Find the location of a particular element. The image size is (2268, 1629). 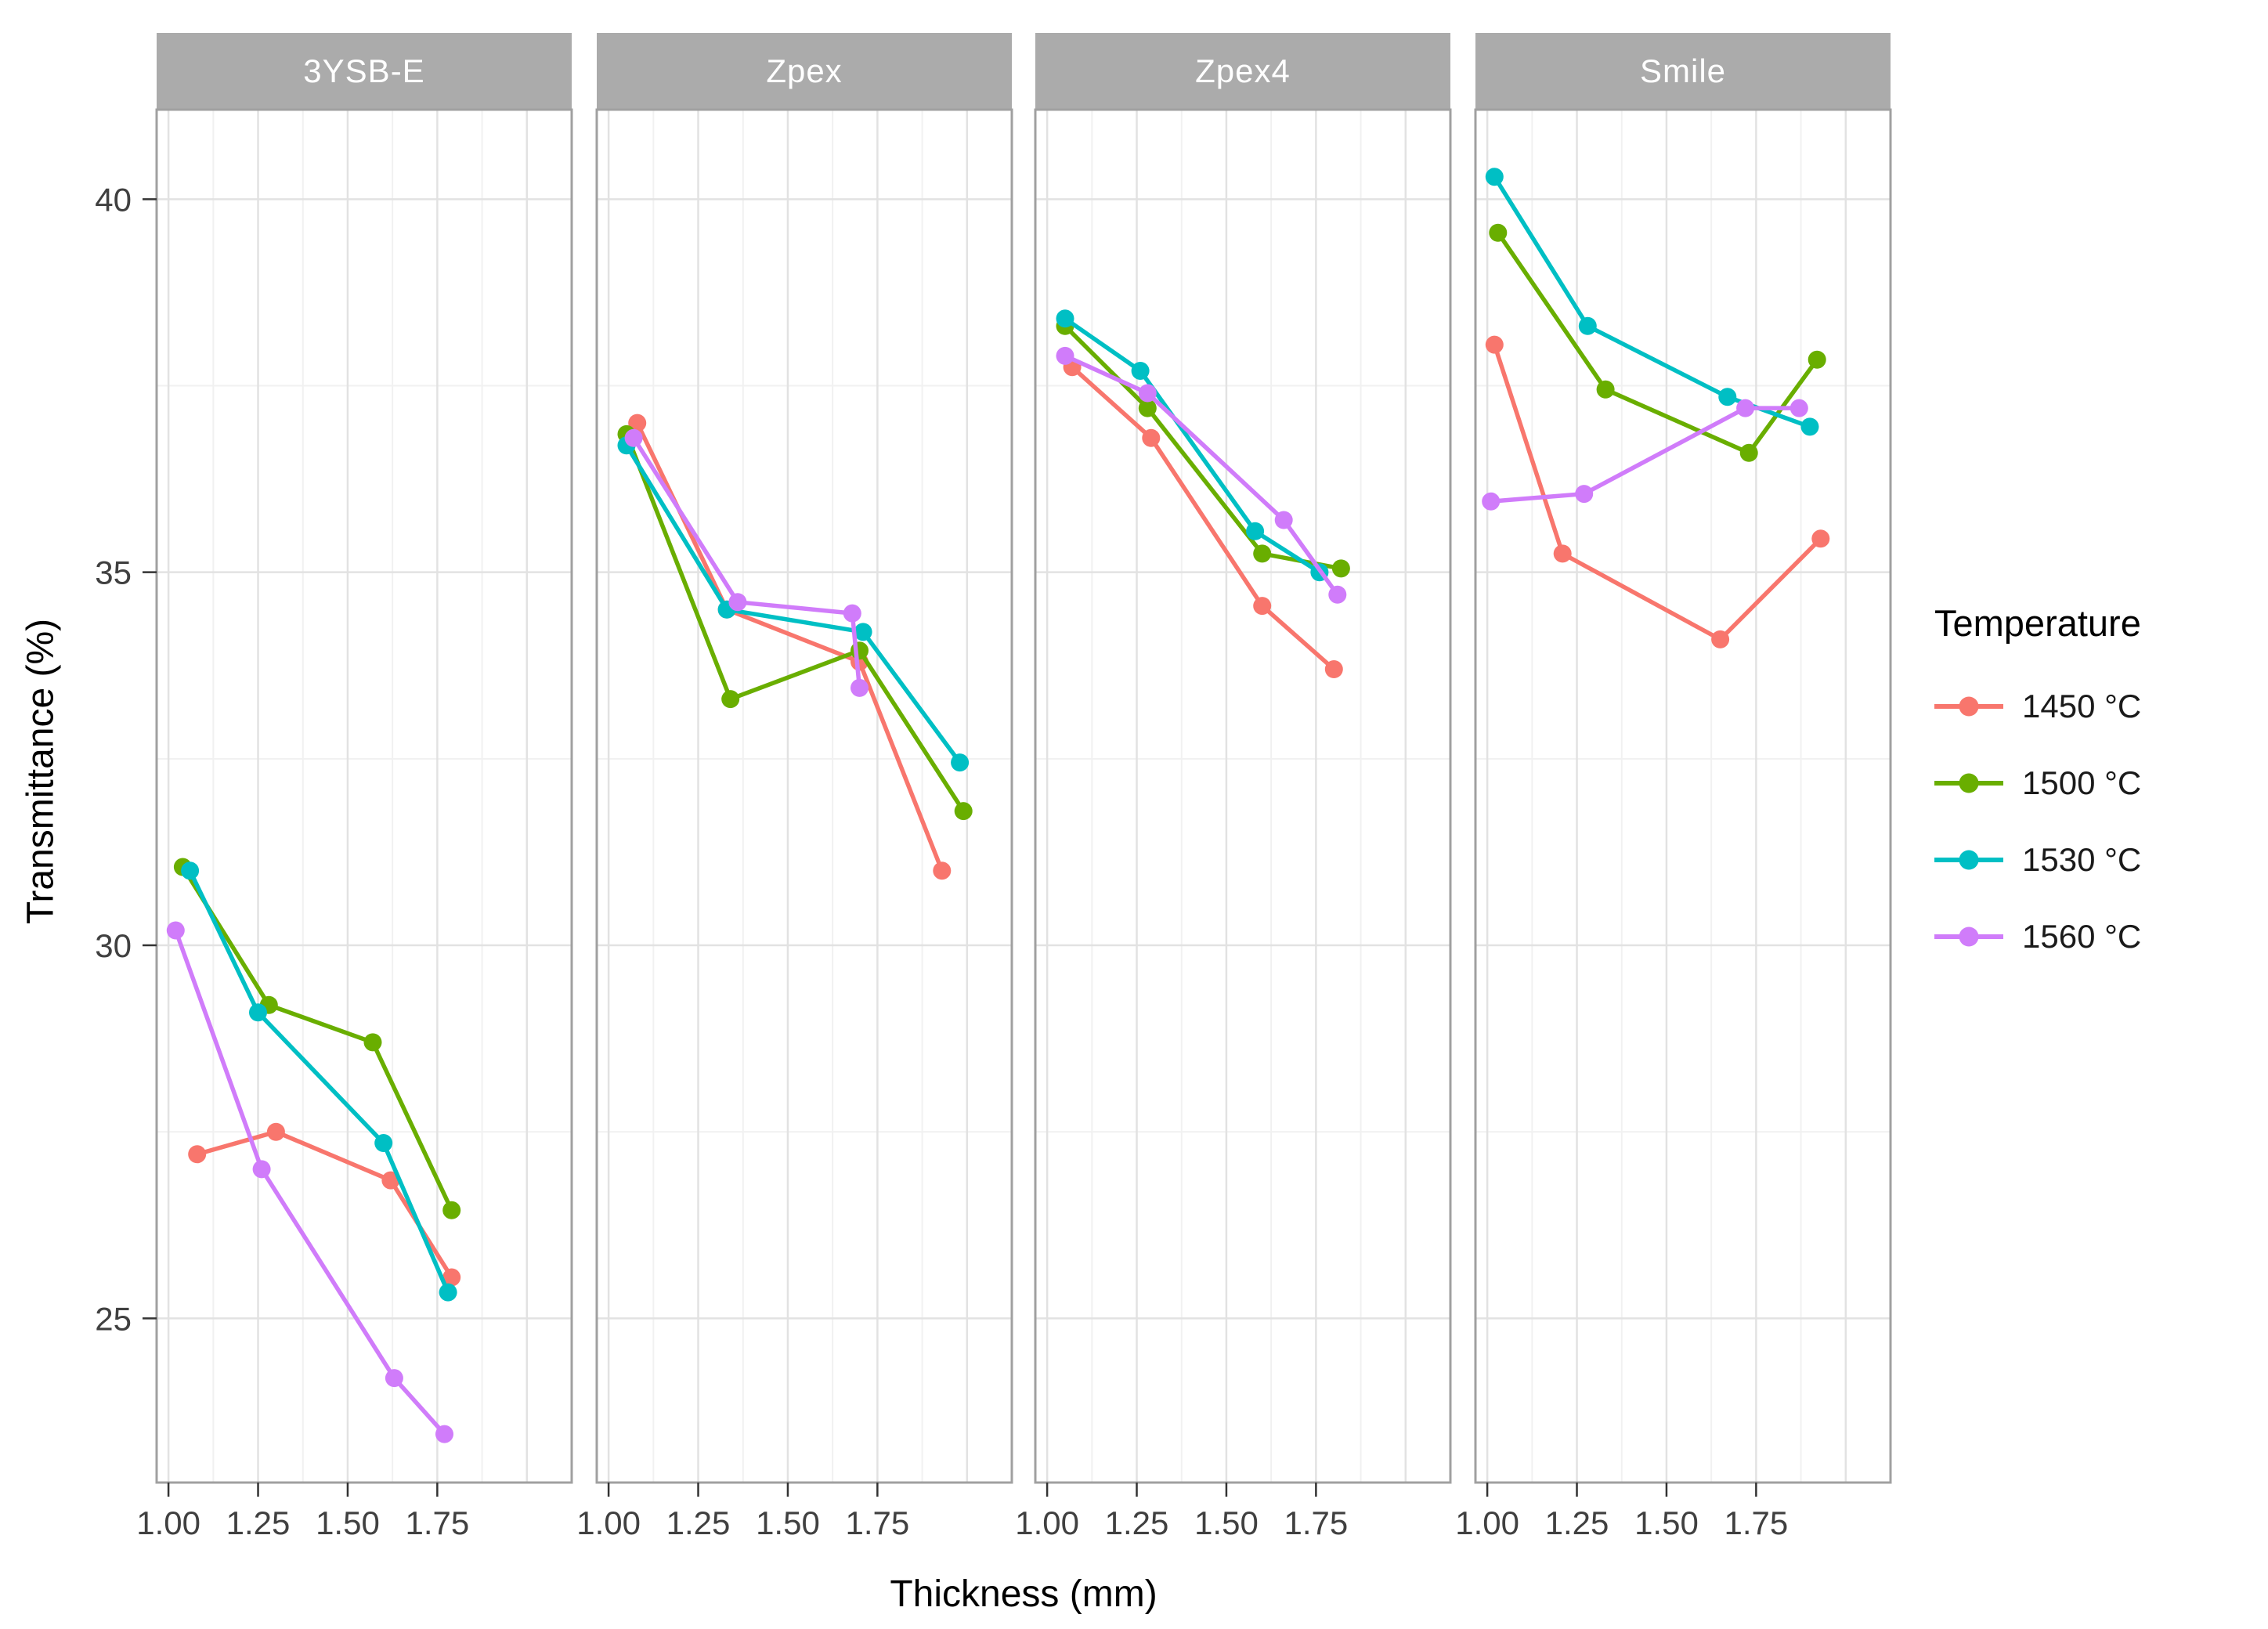

legend-title: Temperature is located at coordinates (2037, 623).